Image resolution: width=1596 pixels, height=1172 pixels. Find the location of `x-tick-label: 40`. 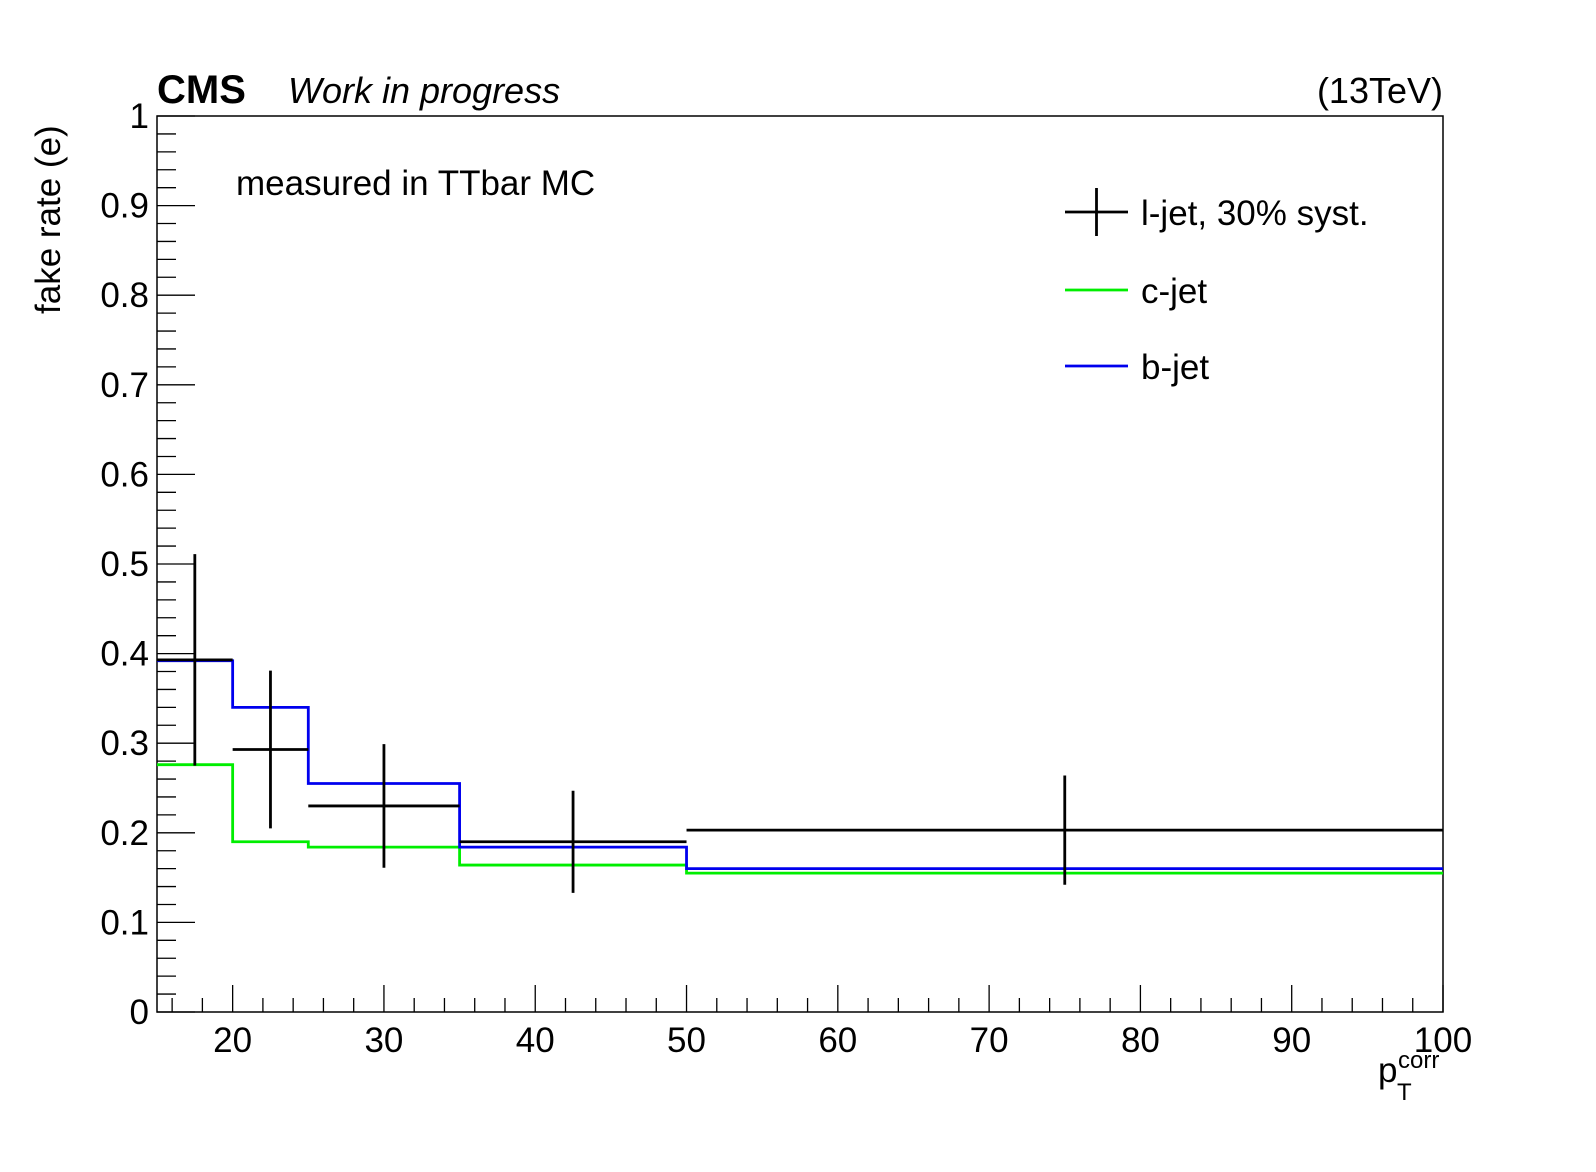

x-tick-label: 40 is located at coordinates (535, 1040).